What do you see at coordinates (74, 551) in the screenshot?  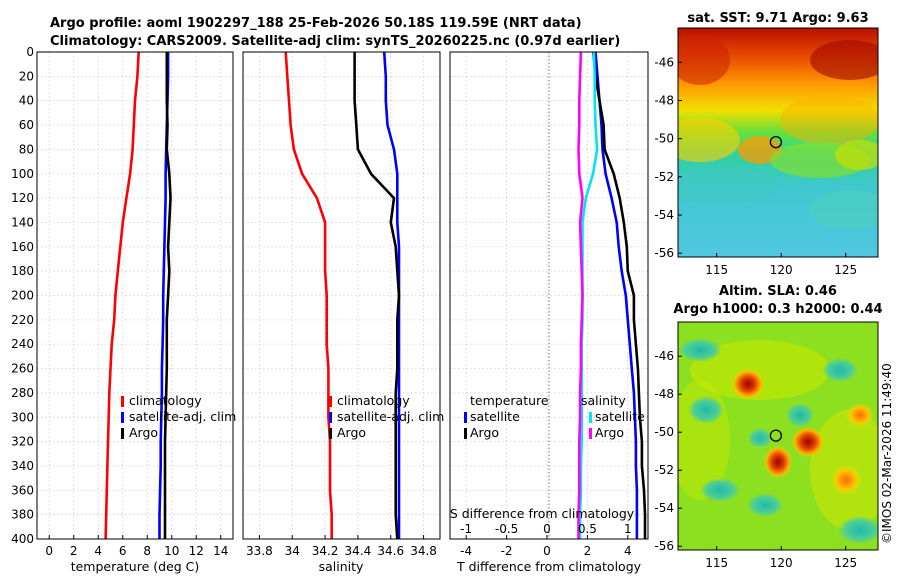 I see `x-tick-label: 2` at bounding box center [74, 551].